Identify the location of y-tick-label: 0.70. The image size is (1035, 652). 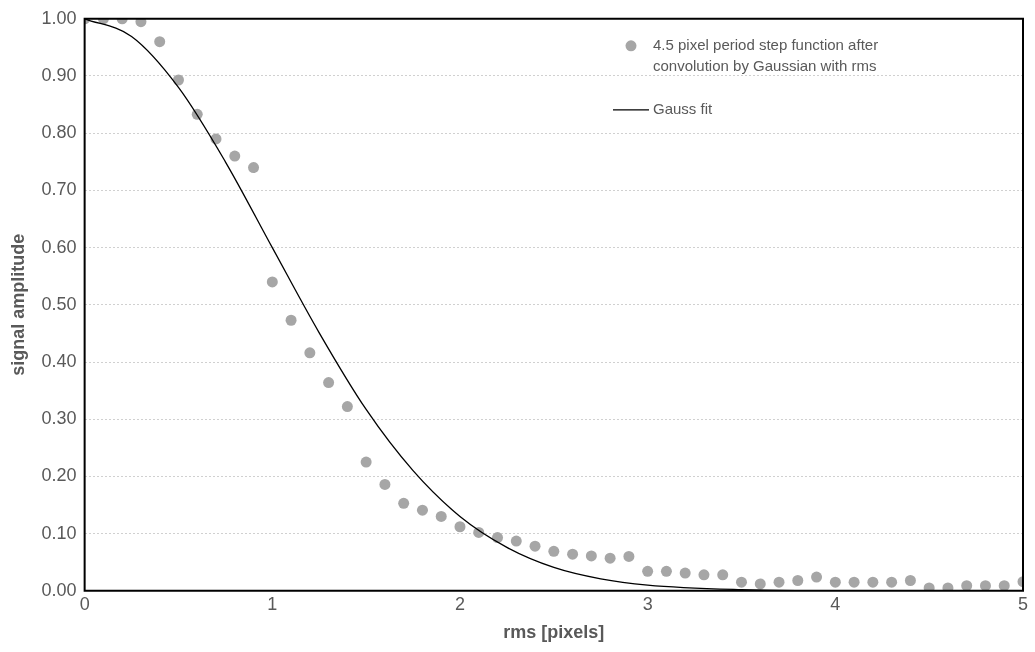
(59, 189).